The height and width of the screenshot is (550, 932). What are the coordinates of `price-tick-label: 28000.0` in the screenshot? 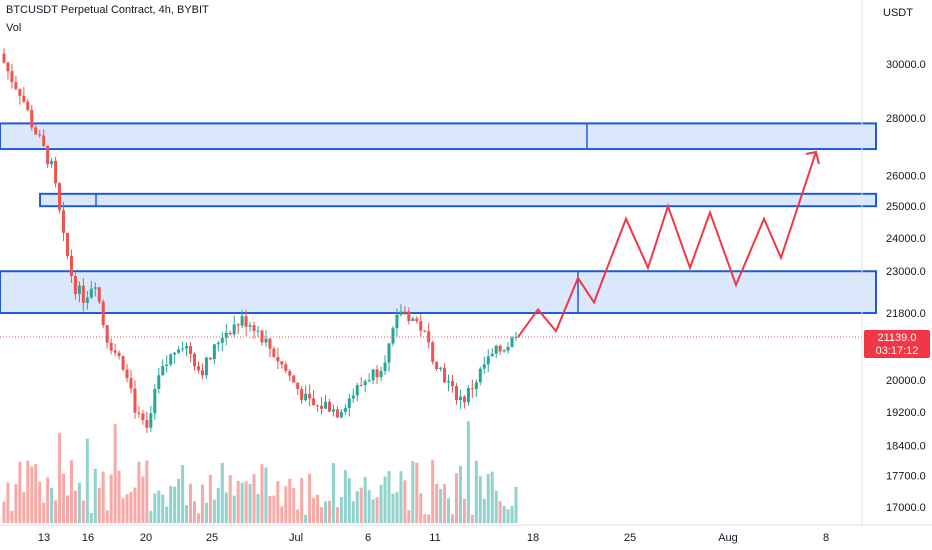 It's located at (906, 119).